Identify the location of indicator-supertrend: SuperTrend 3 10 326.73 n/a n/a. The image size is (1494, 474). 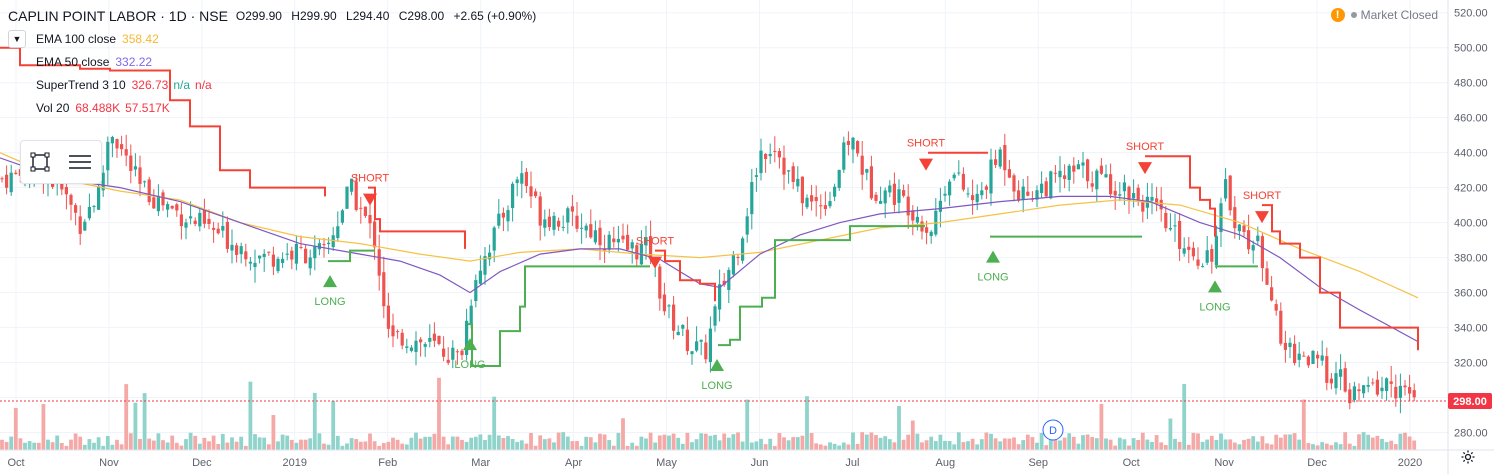
(275, 84).